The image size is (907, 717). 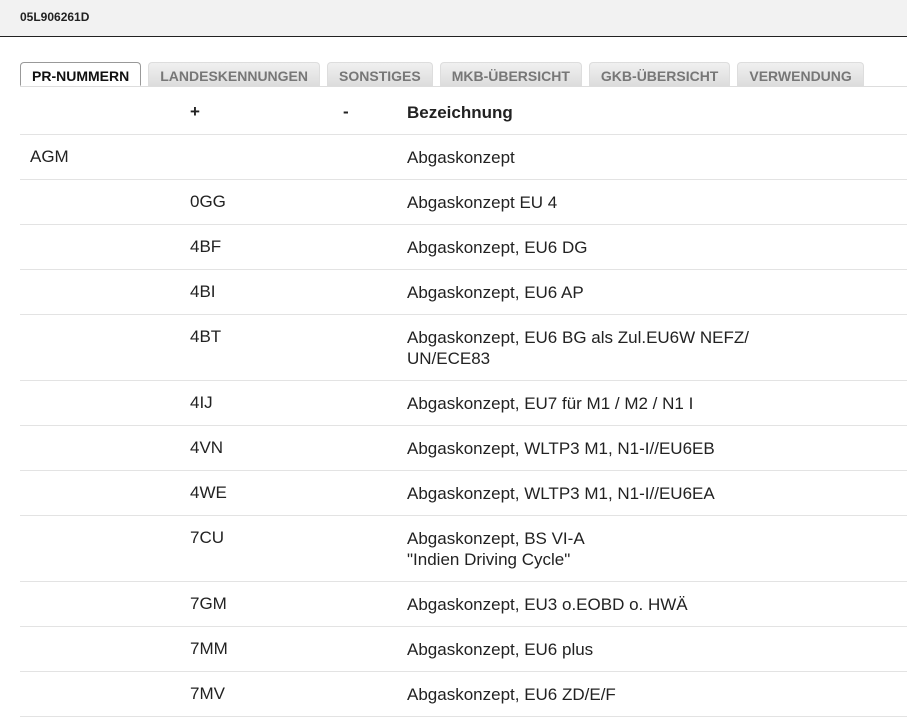 I want to click on row-description: Abgaskonzept, WLTP3 M1, N1-I//EU6EA, so click(x=561, y=493).